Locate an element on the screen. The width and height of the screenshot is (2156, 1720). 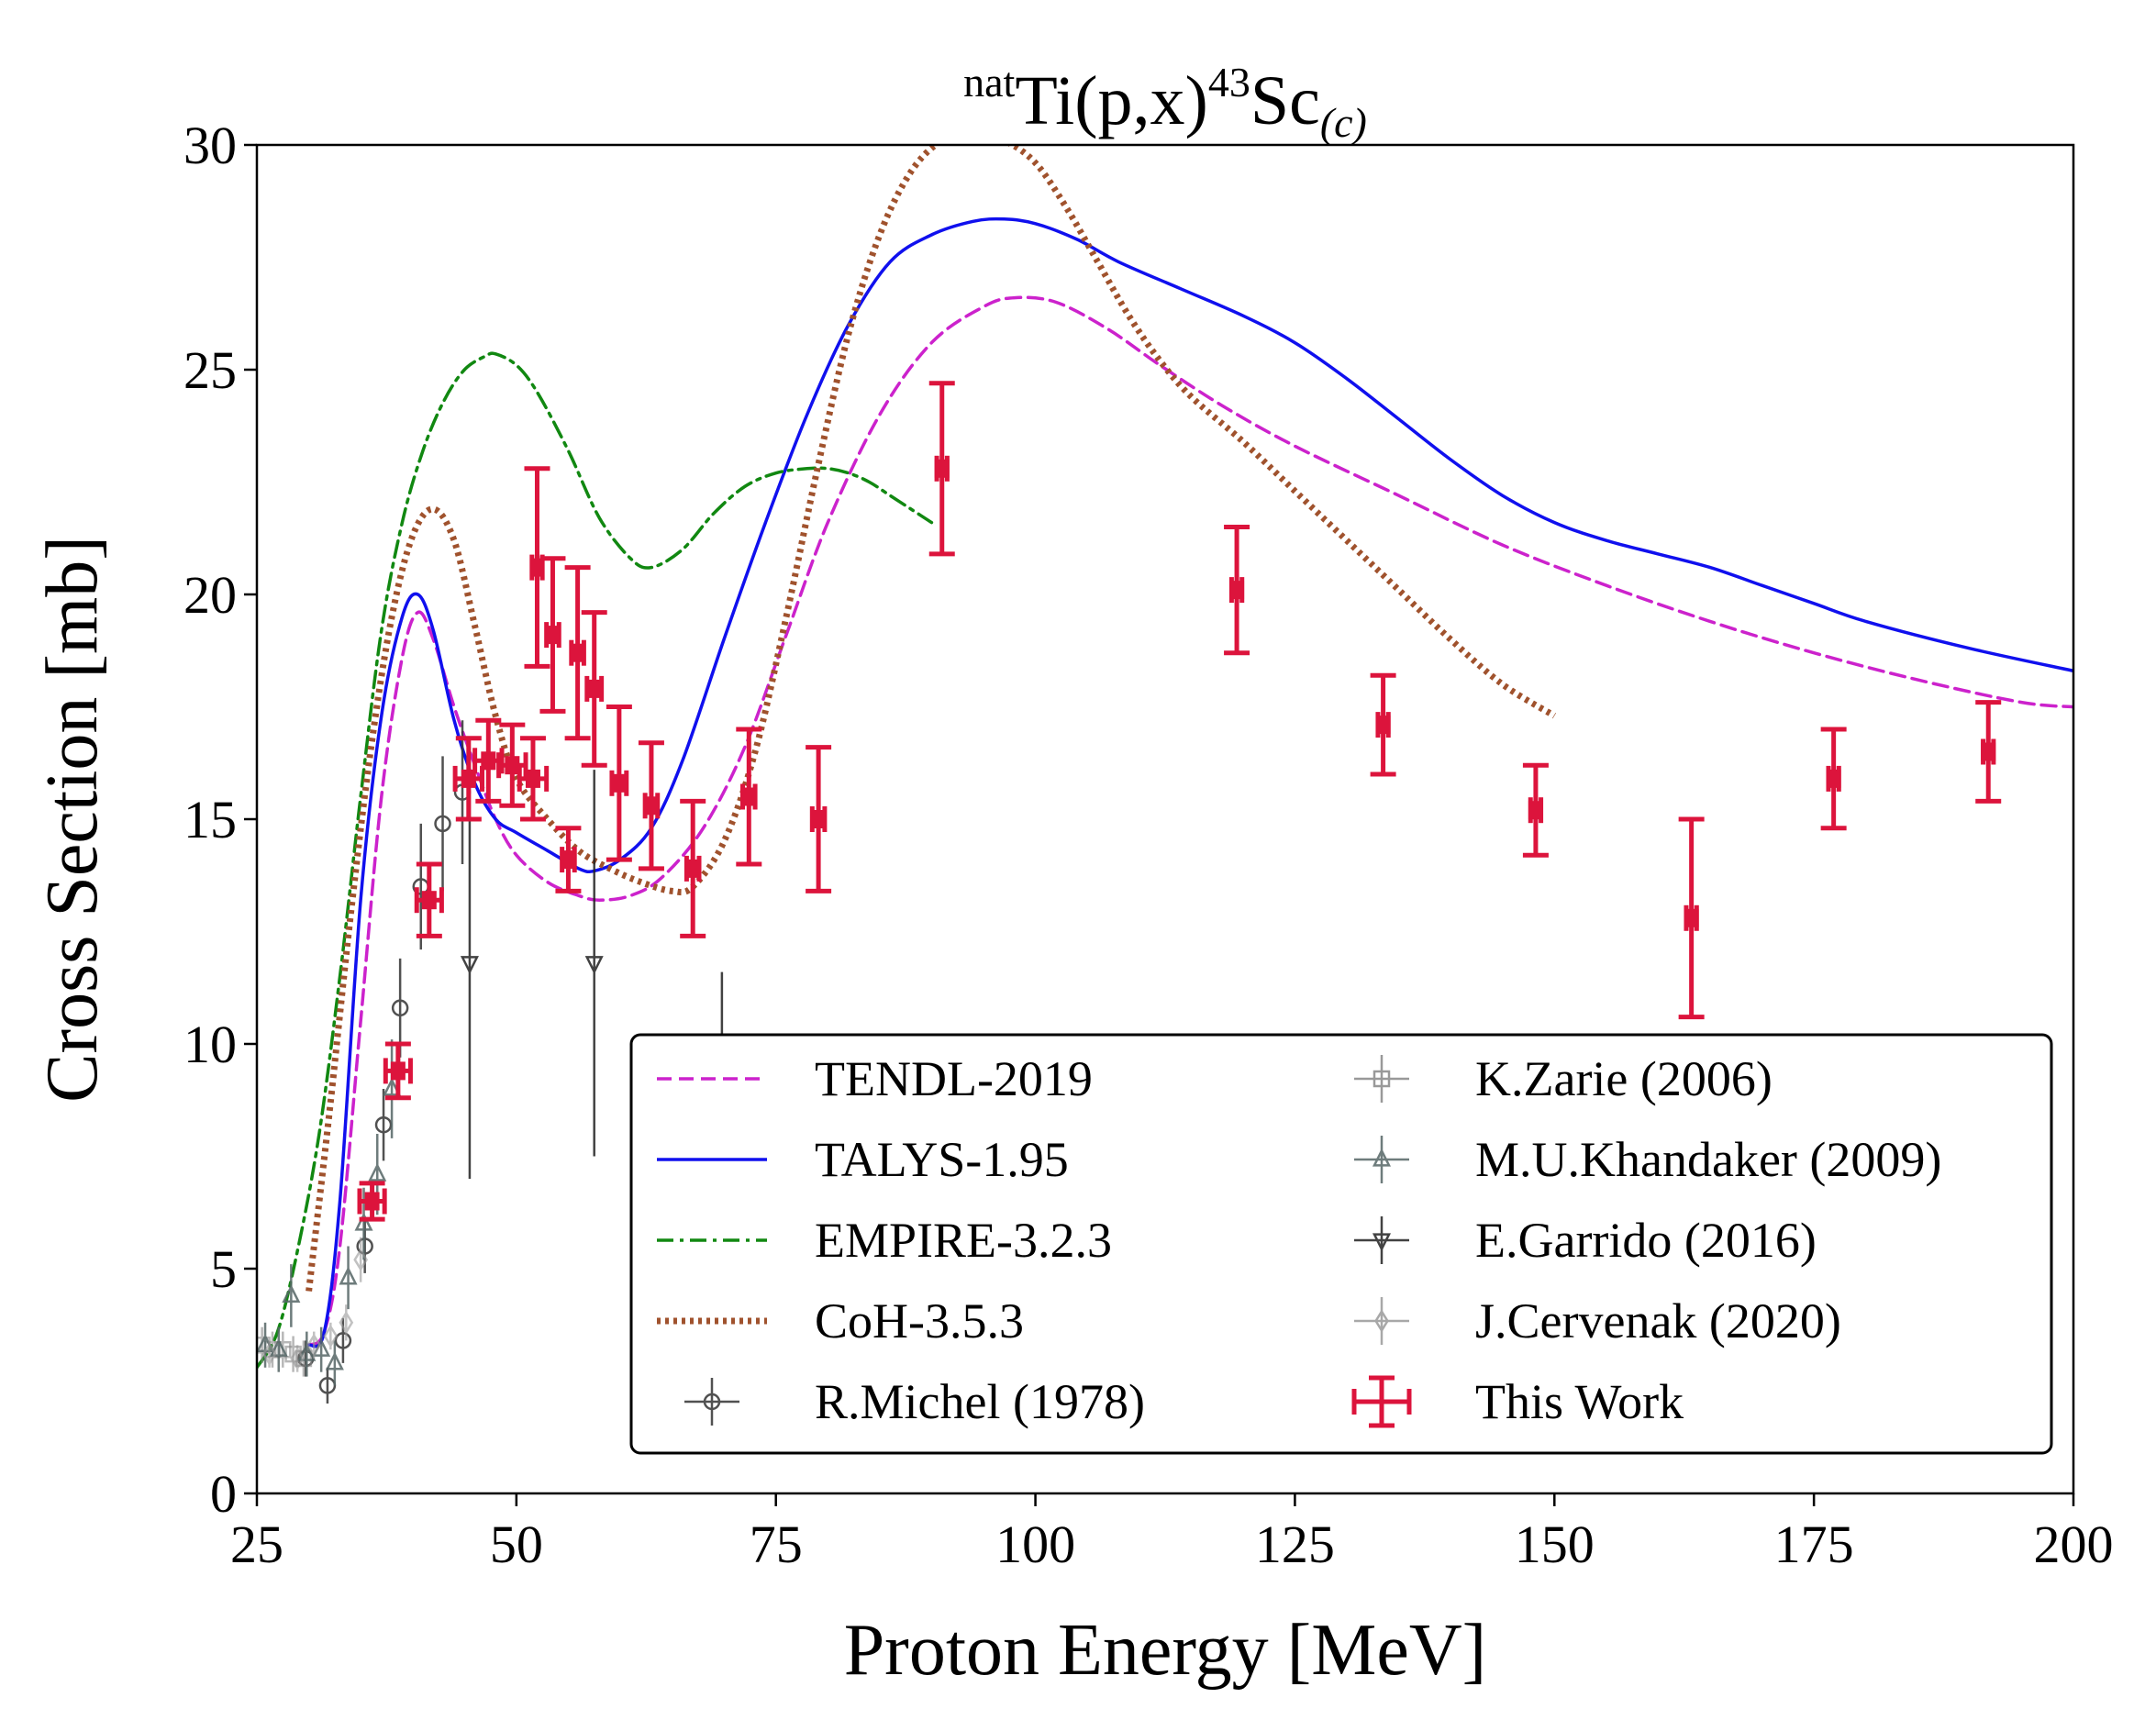
y-tick-label: 5 is located at coordinates (224, 1269).